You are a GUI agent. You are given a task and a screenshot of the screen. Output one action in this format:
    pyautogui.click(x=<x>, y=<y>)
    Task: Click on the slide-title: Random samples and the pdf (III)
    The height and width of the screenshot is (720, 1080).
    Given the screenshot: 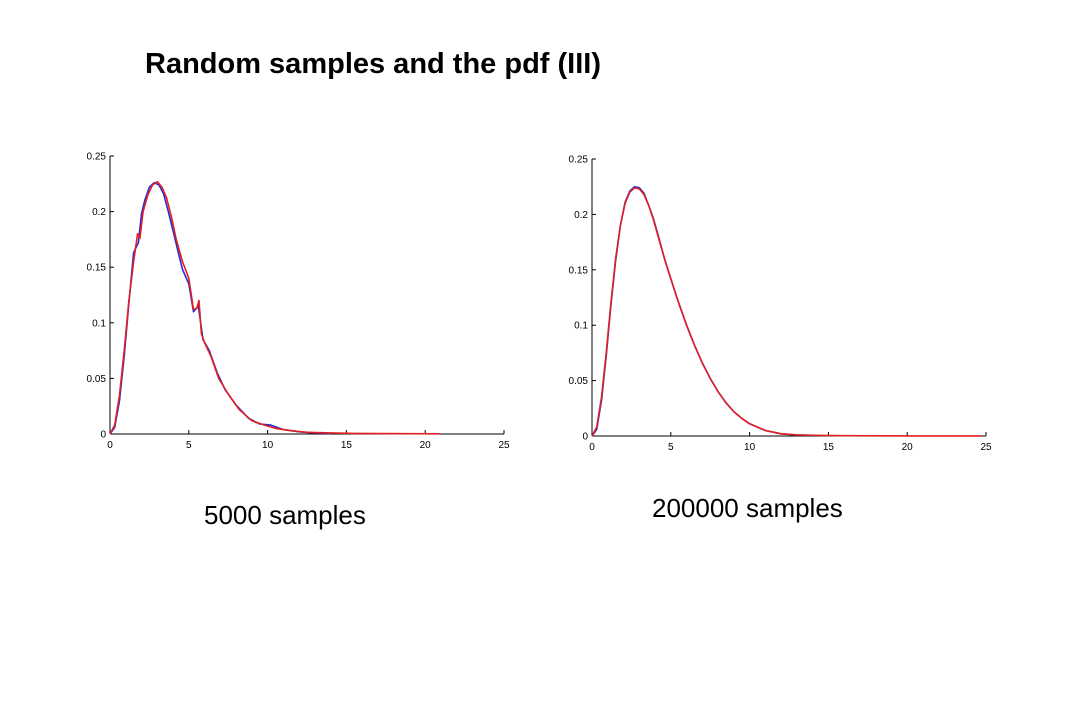 What is the action you would take?
    pyautogui.click(x=373, y=64)
    